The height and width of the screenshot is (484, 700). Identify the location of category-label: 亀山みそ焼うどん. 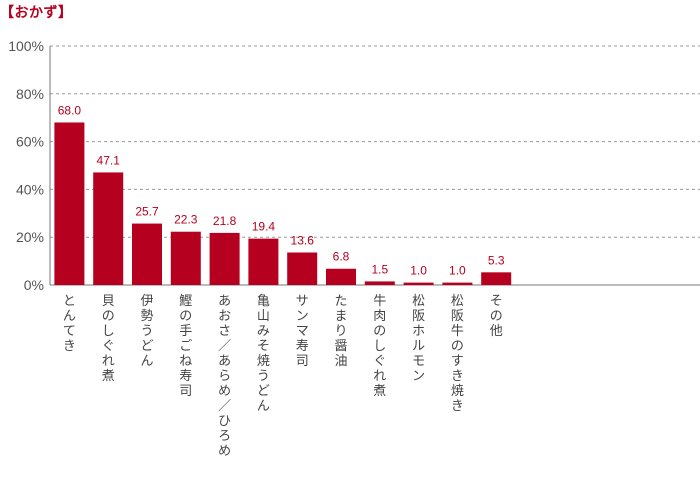
(263, 354).